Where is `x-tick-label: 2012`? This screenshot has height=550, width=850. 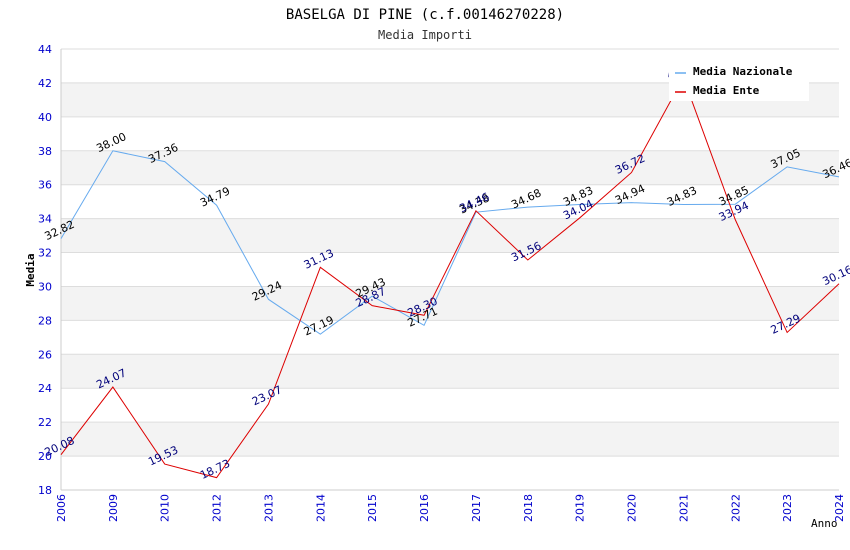 x-tick-label: 2012 is located at coordinates (217, 508).